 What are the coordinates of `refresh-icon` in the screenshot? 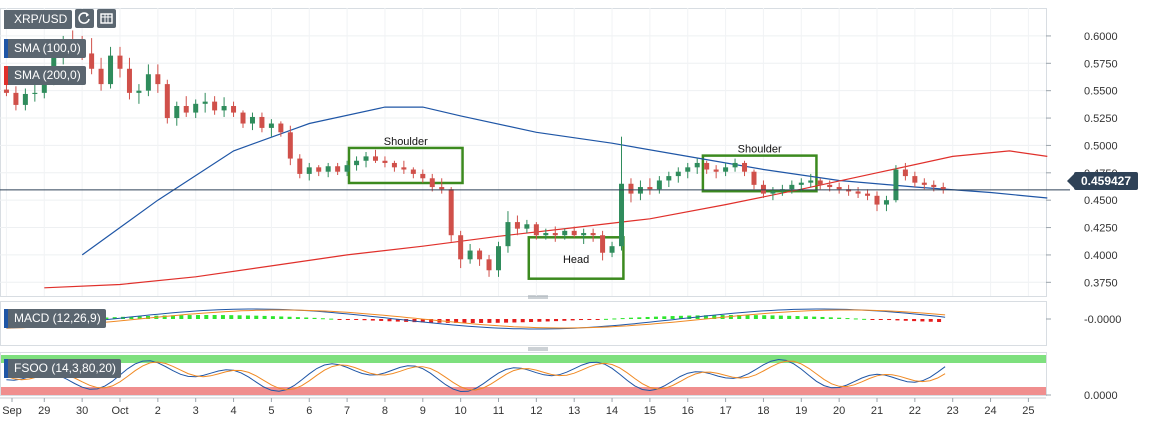 It's located at (84, 18).